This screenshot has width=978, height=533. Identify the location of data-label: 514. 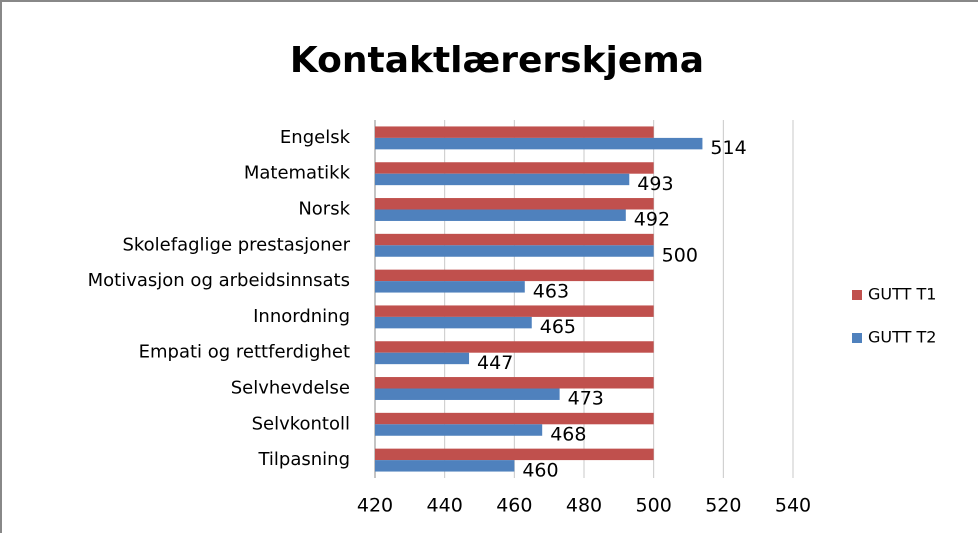
(728, 148).